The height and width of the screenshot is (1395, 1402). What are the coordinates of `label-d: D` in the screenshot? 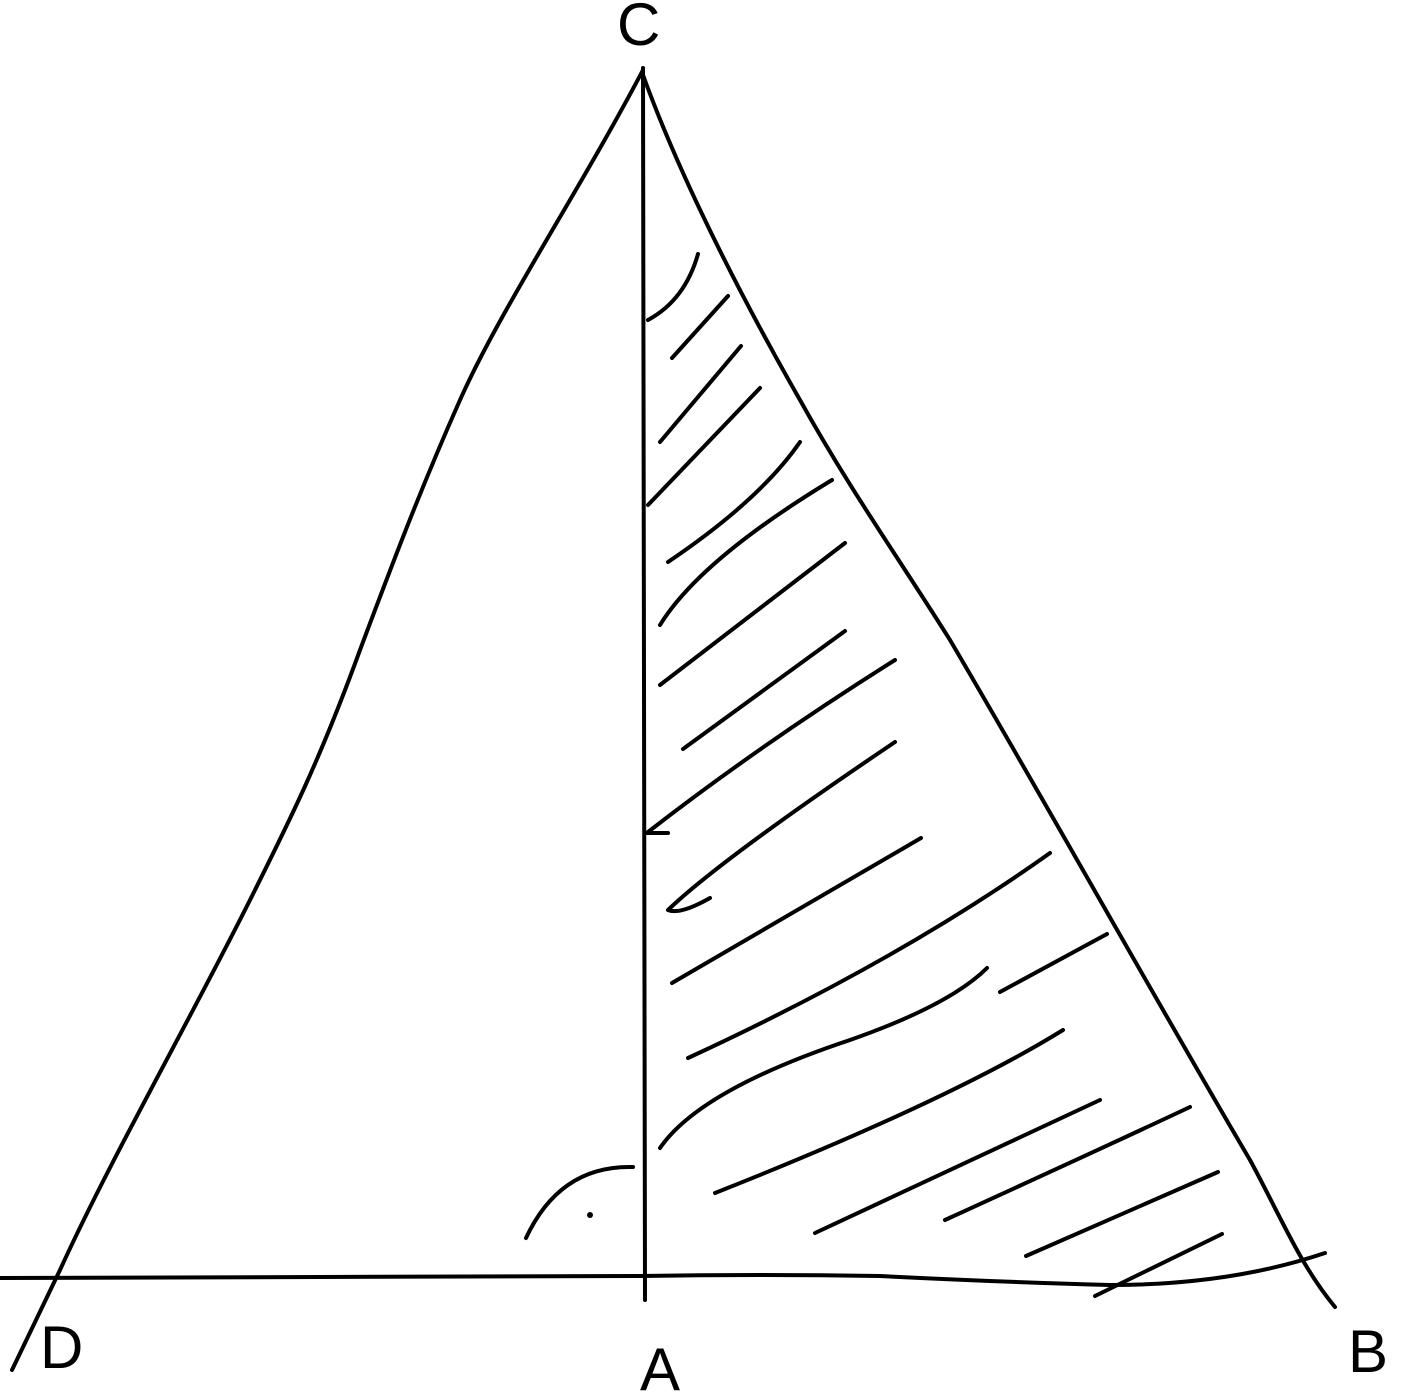 It's located at (61, 1347).